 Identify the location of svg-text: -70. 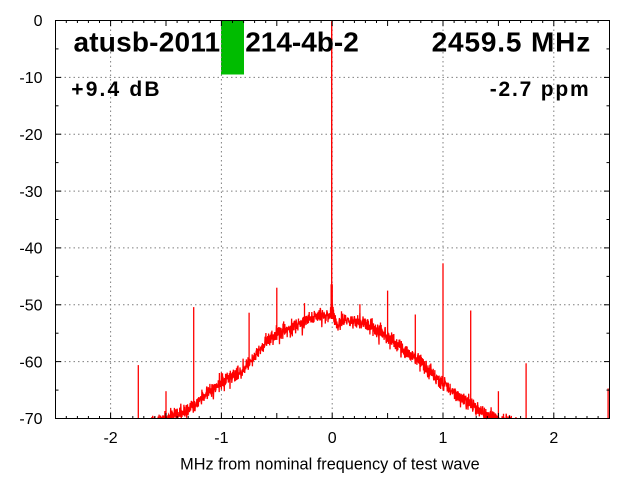
(30, 419).